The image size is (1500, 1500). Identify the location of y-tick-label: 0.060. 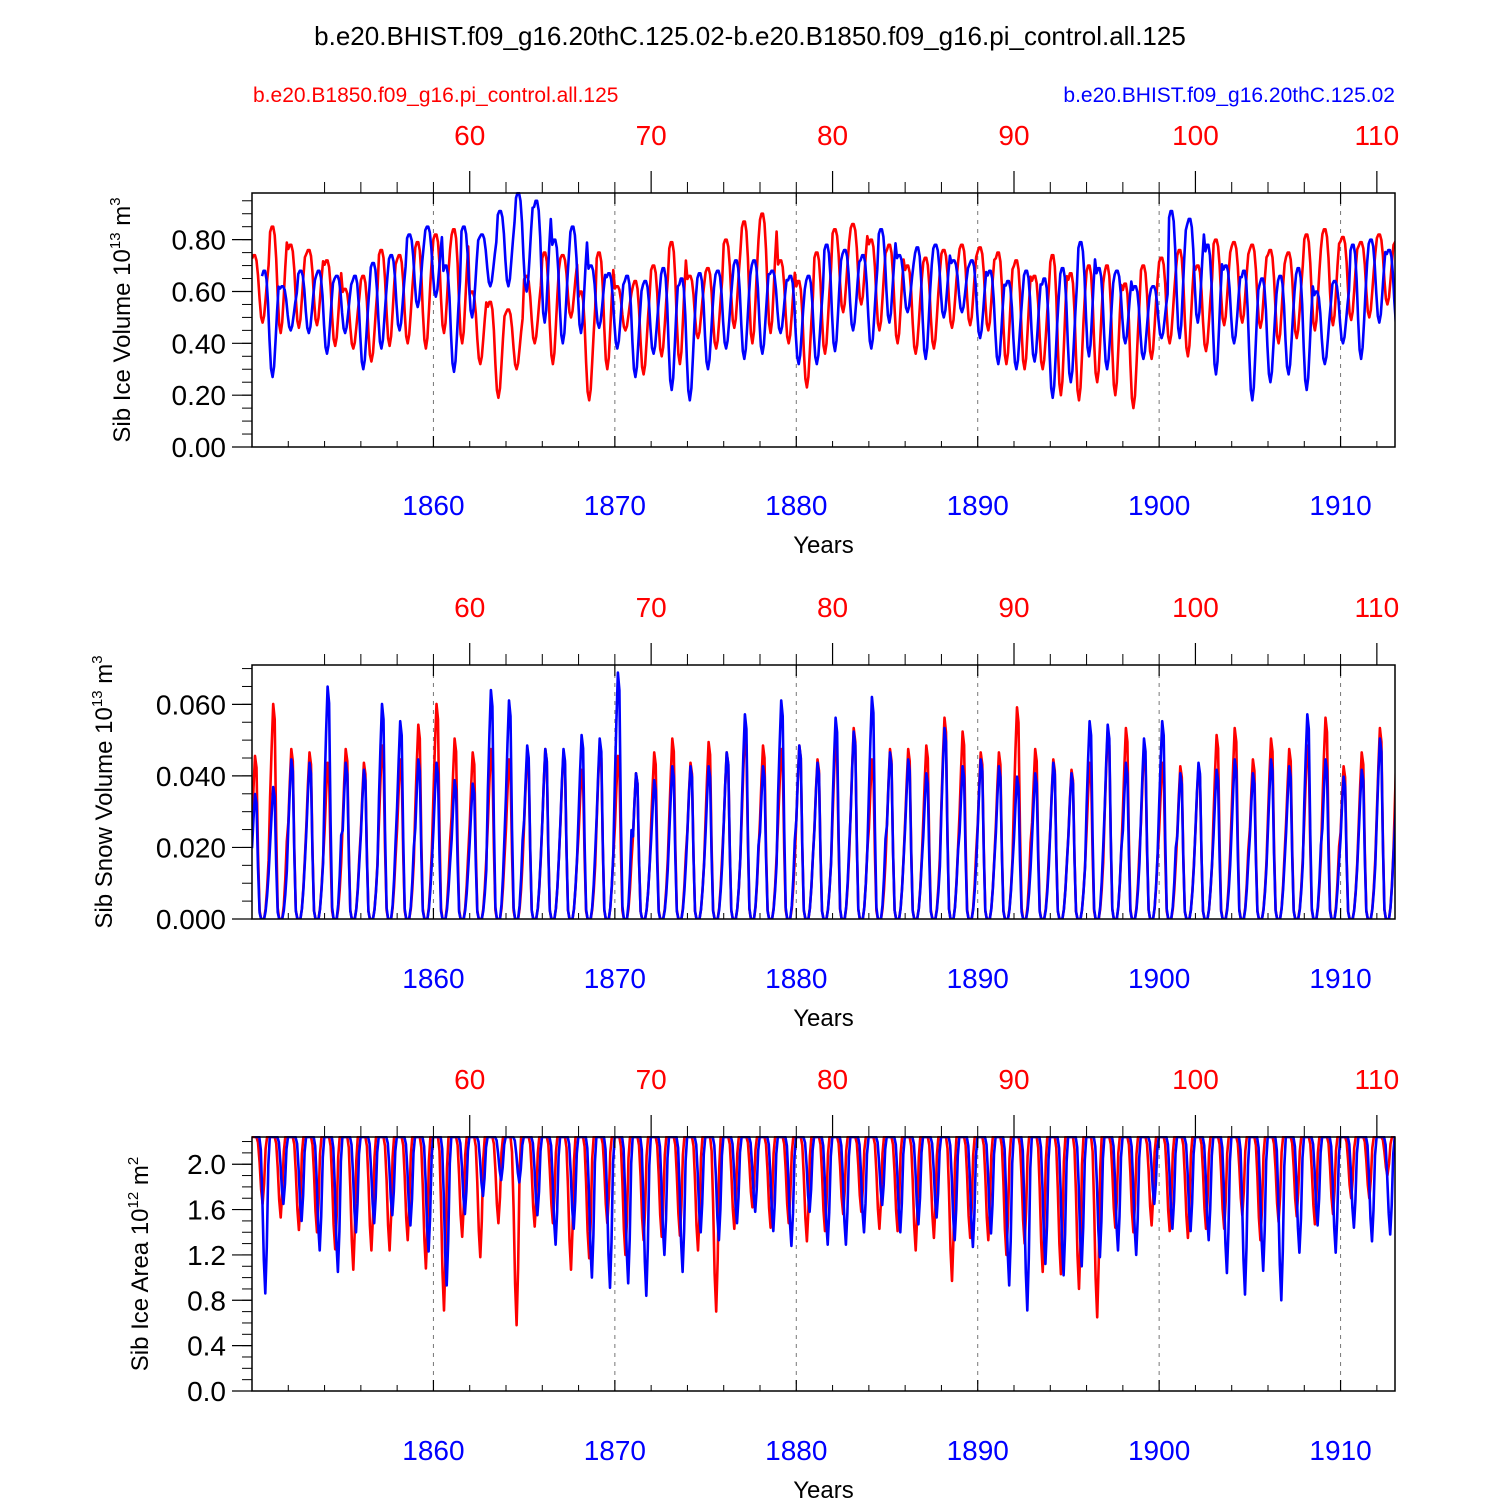
(191, 704).